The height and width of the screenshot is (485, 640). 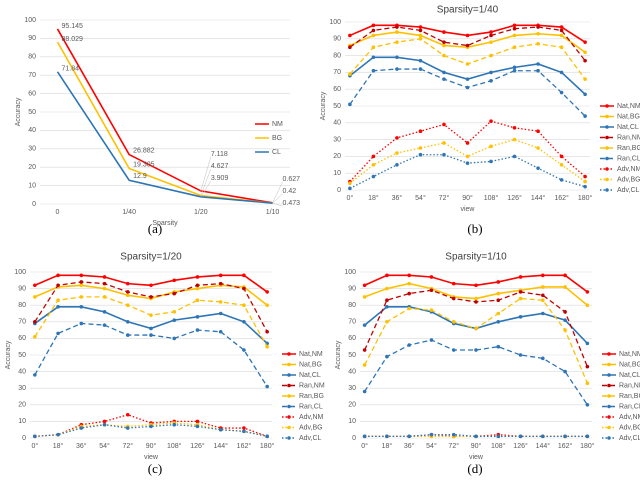 What do you see at coordinates (81, 446) in the screenshot?
I see `x-tick-label: 36°` at bounding box center [81, 446].